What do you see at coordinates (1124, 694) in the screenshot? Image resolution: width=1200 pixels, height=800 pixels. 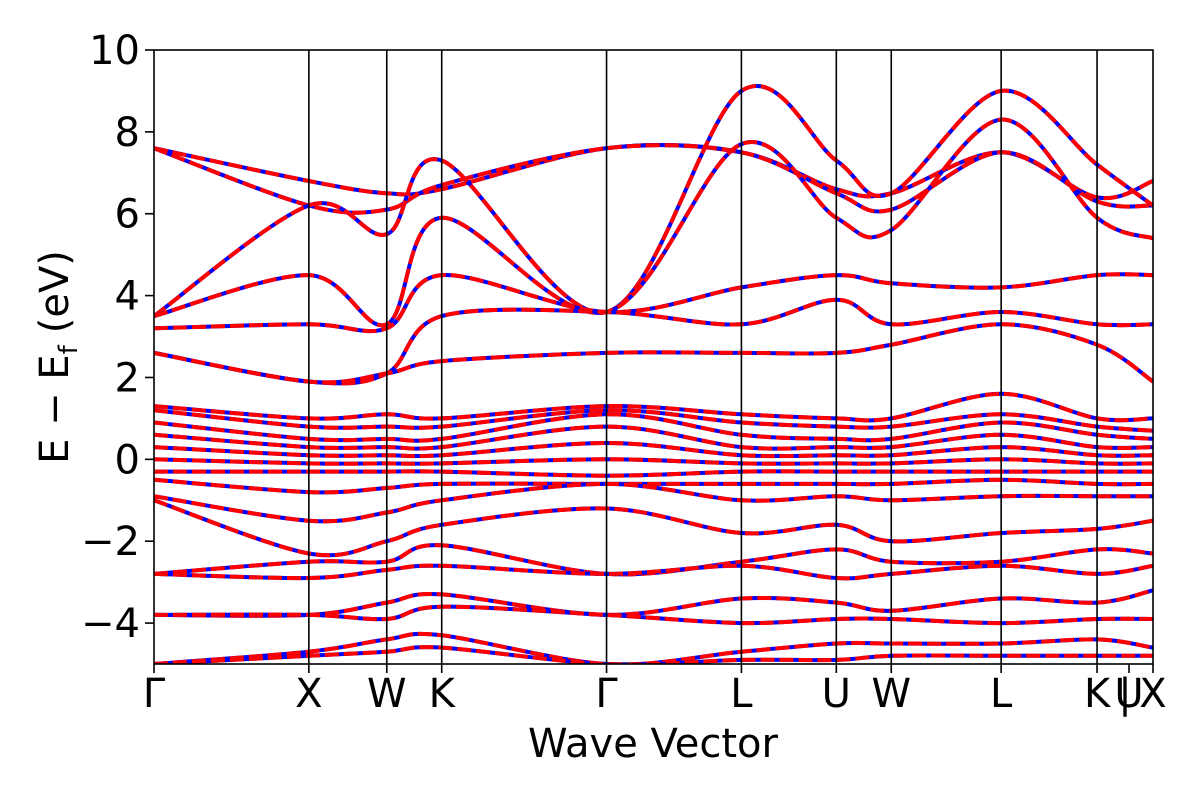 I see `x-tick-label: |` at bounding box center [1124, 694].